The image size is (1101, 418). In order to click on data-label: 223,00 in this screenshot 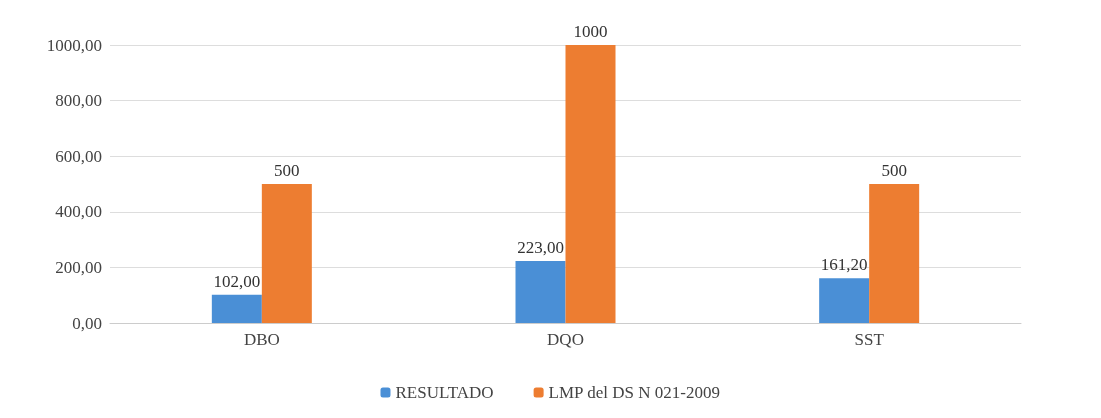, I will do `click(540, 248)`.